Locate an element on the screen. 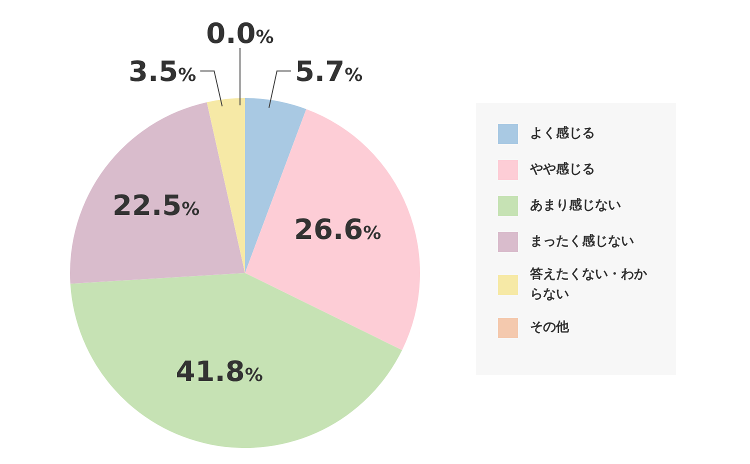 This screenshot has height=464, width=750. legend-label: やや感じる is located at coordinates (563, 170).